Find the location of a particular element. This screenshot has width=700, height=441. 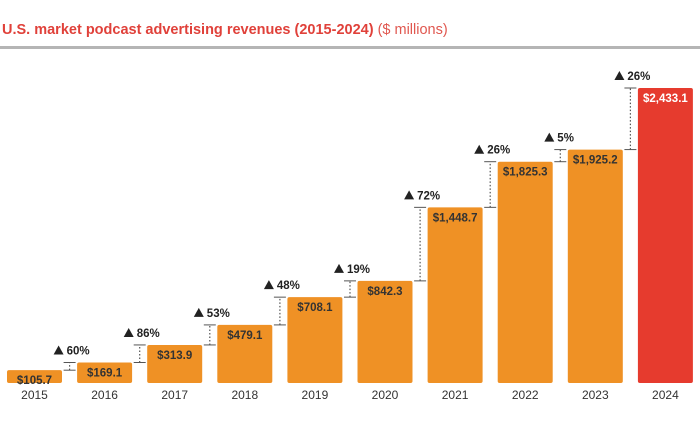

value-label-2018: $479.1 is located at coordinates (245, 336).